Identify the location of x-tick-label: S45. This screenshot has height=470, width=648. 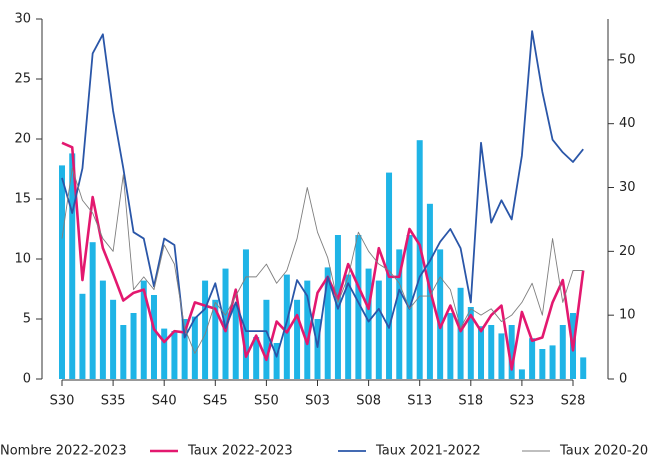
(215, 401).